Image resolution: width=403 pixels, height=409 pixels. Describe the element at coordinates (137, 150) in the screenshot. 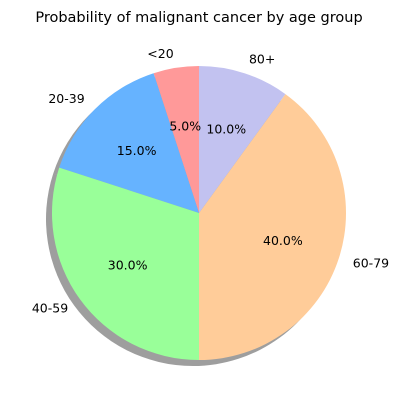

I see `slice-percent-20-39: 15.0%` at that location.